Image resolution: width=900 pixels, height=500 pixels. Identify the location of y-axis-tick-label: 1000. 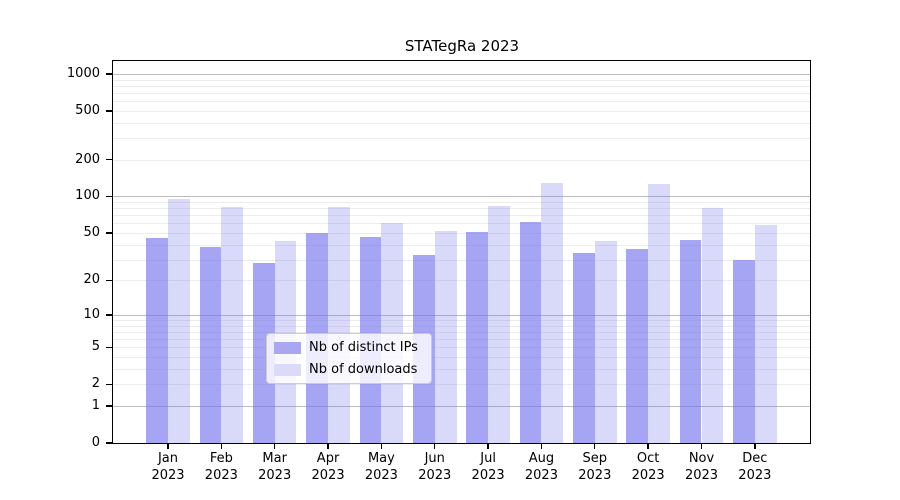
(83, 73).